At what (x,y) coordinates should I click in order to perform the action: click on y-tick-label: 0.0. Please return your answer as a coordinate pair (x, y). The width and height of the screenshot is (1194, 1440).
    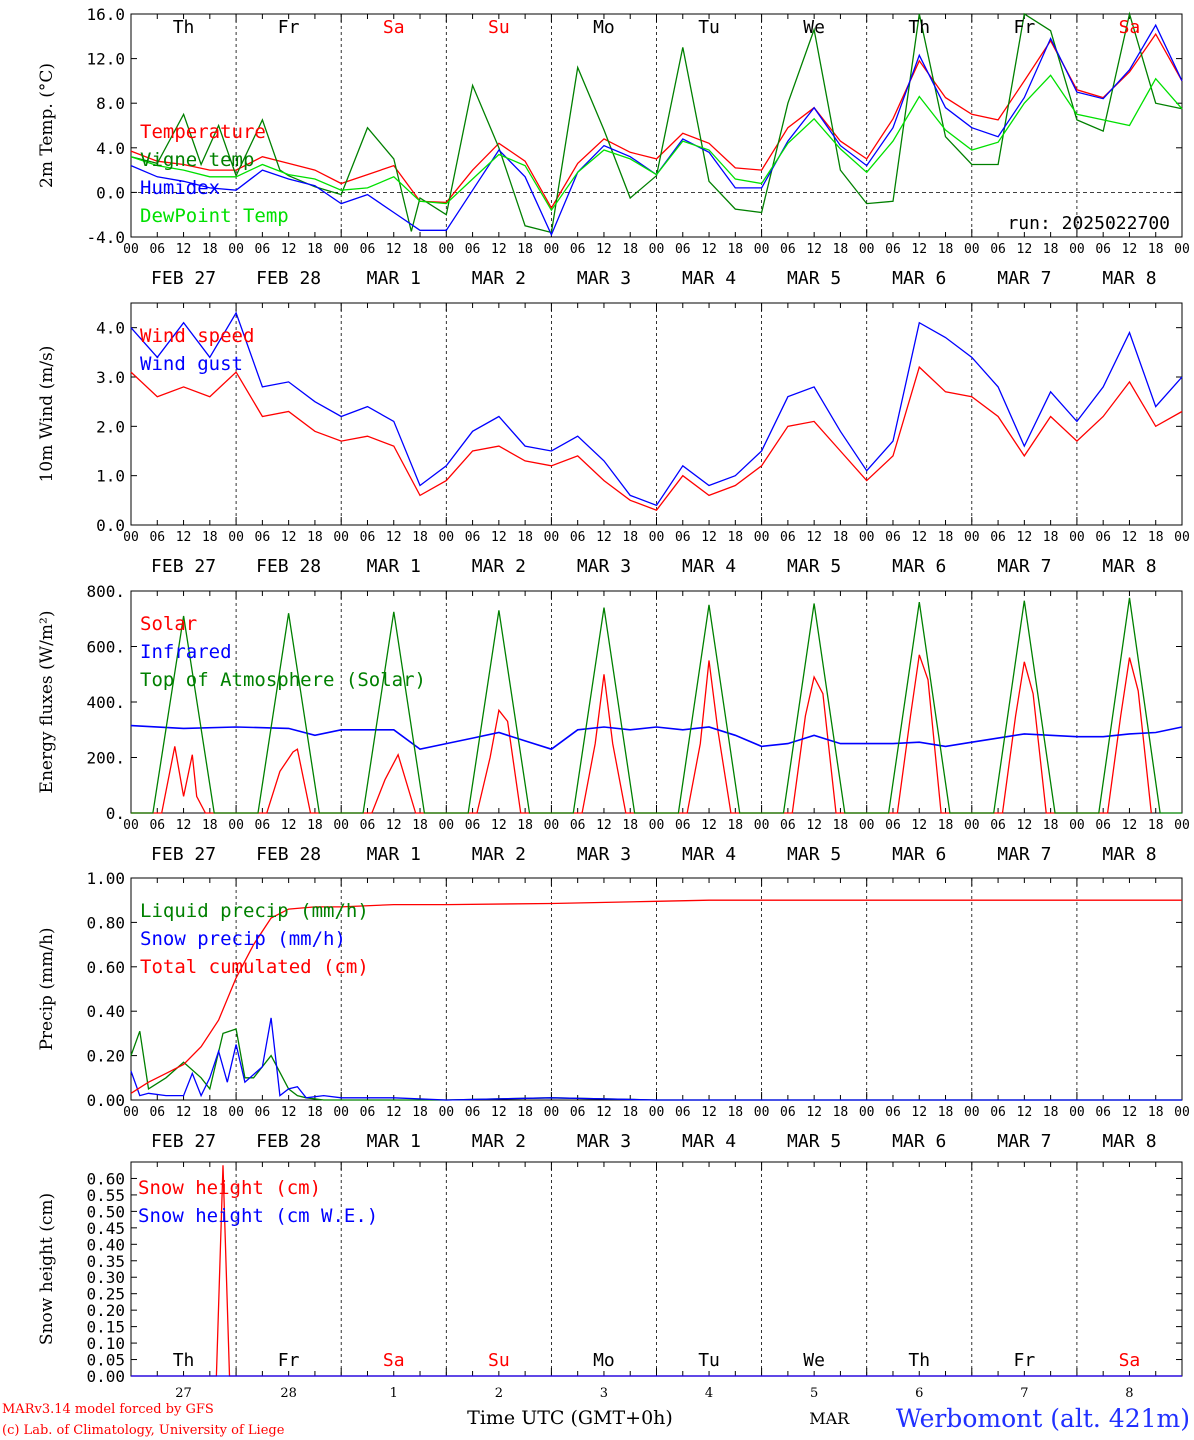
    Looking at the image, I should click on (110, 525).